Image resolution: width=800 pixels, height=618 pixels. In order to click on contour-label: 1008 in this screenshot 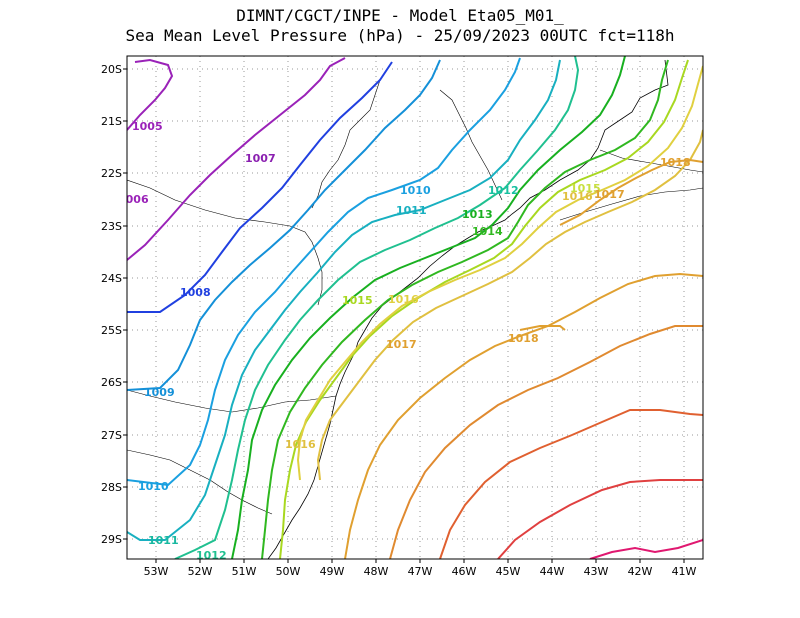, I will do `click(195, 292)`.